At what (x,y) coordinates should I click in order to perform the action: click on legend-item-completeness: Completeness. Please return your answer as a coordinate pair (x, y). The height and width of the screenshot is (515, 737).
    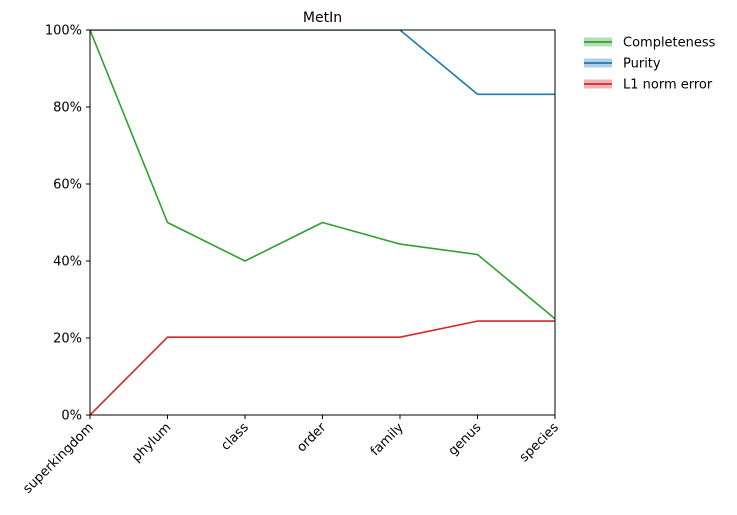
    Looking at the image, I should click on (650, 43).